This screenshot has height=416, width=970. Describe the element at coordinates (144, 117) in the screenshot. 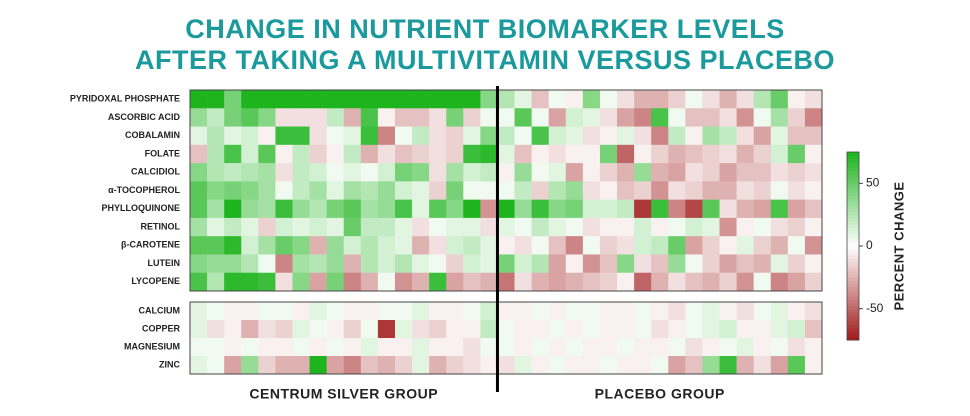

I see `row-label: ASCORBIC ACID` at that location.